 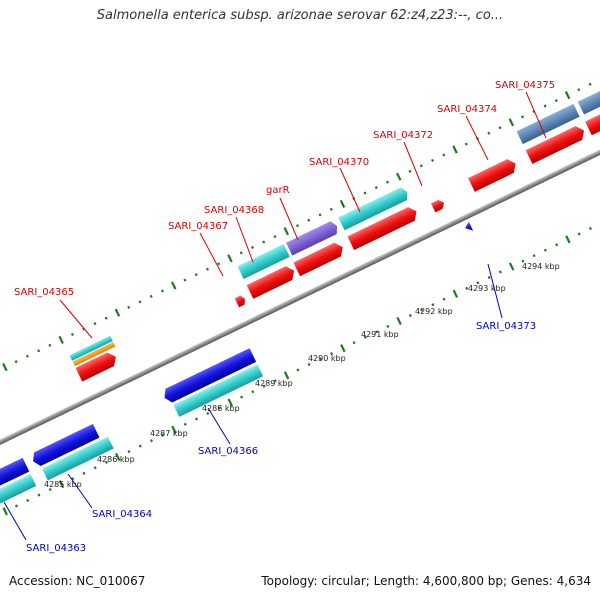 What do you see at coordinates (132, 438) in the screenshot?
I see `gene-row-inner` at bounding box center [132, 438].